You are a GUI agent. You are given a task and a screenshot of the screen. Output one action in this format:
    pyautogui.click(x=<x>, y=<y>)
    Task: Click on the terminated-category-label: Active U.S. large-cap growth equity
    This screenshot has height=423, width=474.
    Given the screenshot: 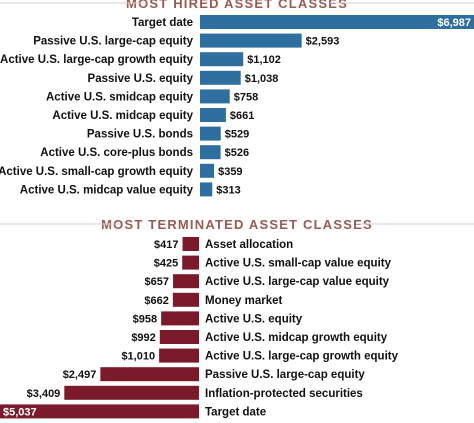 What is the action you would take?
    pyautogui.click(x=302, y=357)
    